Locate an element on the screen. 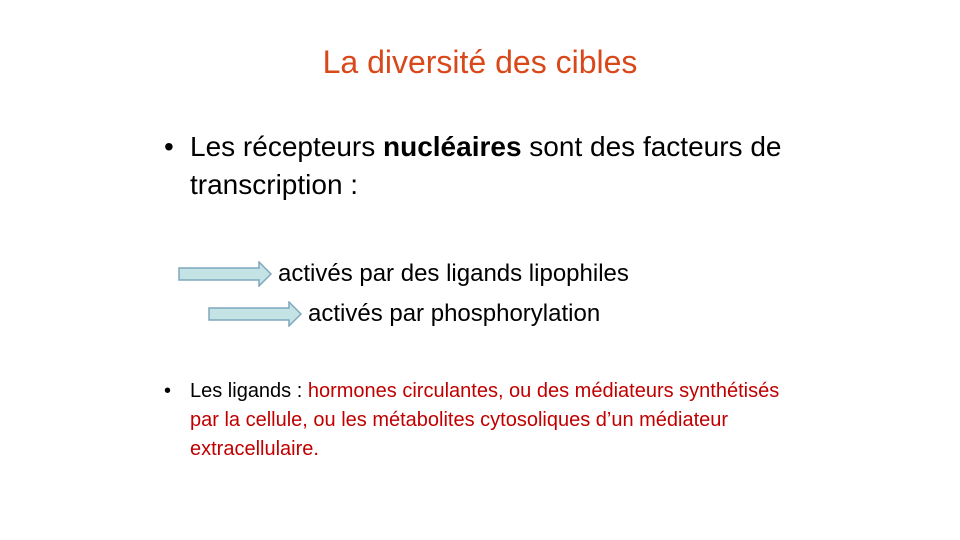 This screenshot has width=960, height=540. arrow-item-label: activés par des ligands lipophiles is located at coordinates (453, 273).